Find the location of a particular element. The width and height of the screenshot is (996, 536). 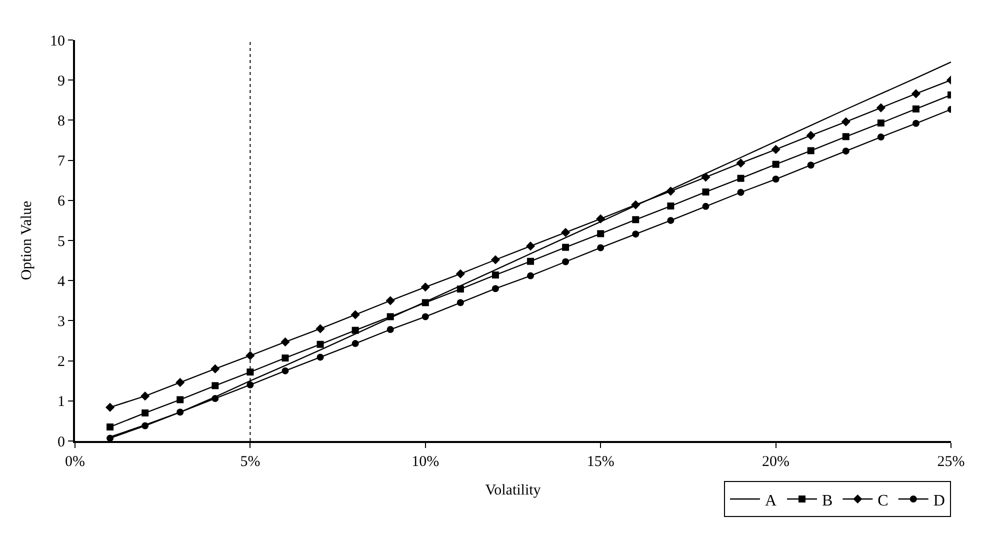

x-tick-label: 20% is located at coordinates (776, 462).